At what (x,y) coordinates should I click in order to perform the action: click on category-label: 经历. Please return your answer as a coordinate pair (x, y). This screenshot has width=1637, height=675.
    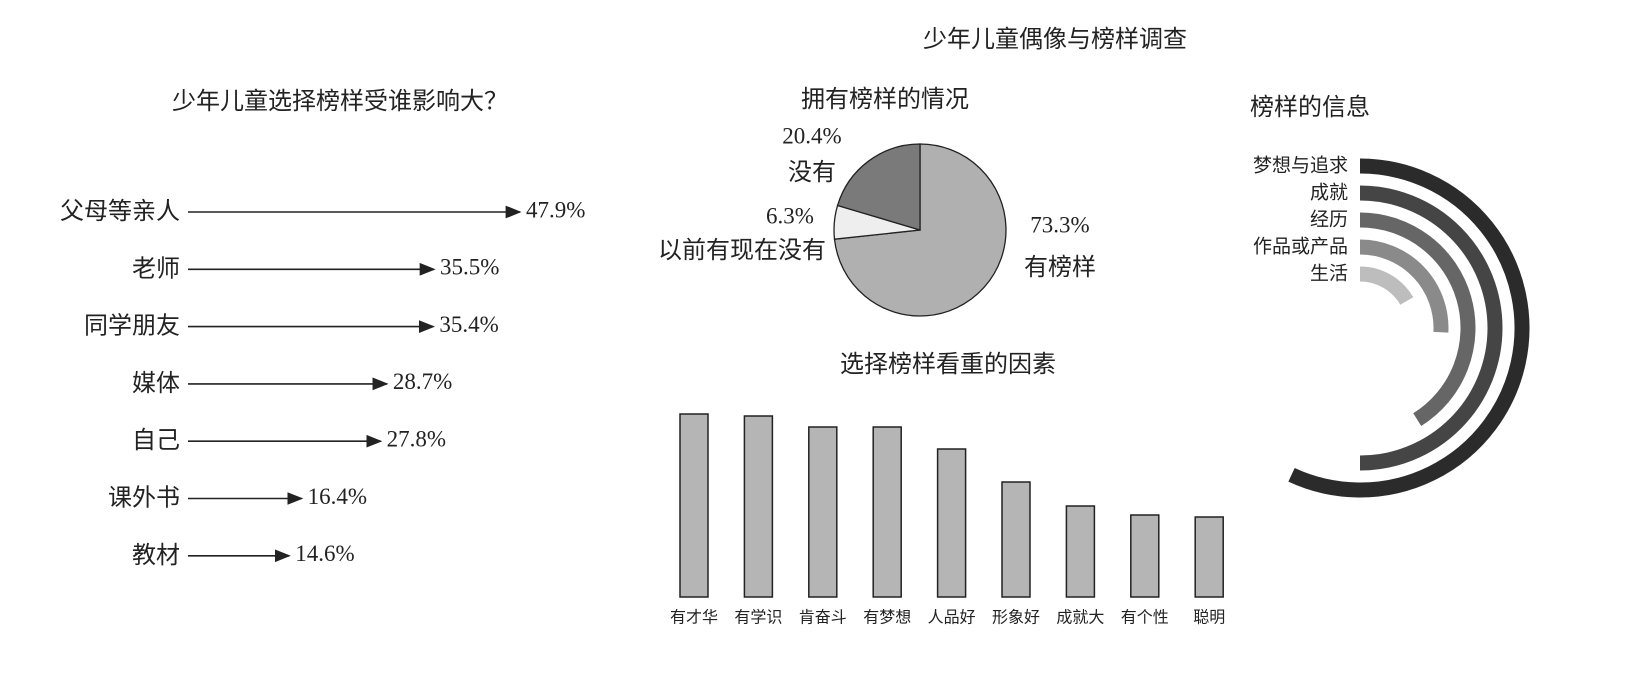
    Looking at the image, I should click on (1329, 220).